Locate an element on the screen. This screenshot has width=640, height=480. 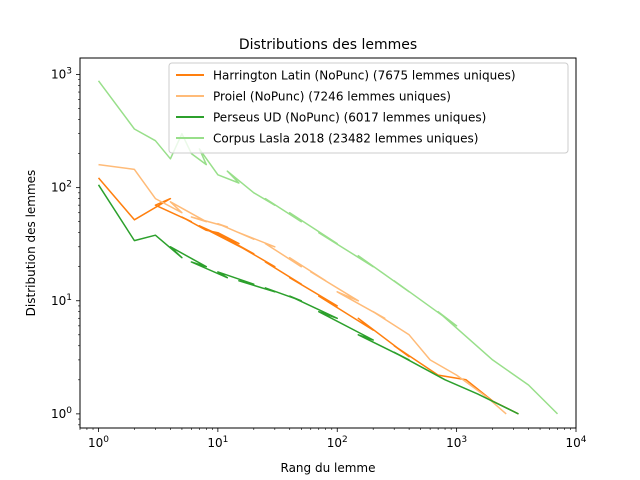
y-axis-ticks: 100 101 102 103 is located at coordinates (65, 246).